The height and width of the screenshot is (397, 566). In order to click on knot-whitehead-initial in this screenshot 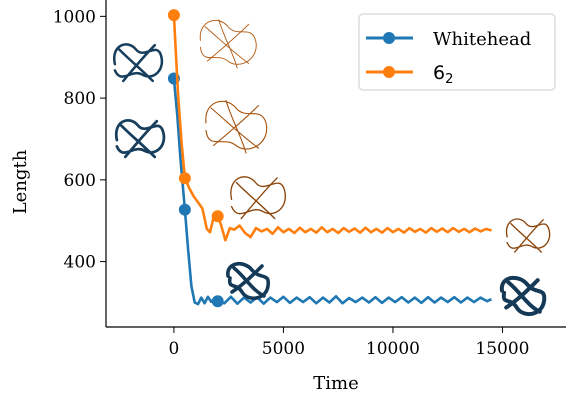, I will do `click(138, 63)`.